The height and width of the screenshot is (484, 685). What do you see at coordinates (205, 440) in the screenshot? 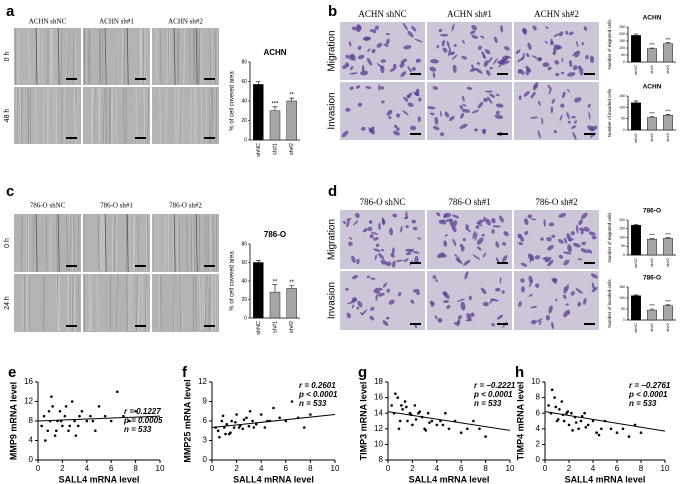
I see `y-tick-label: 3` at bounding box center [205, 440].